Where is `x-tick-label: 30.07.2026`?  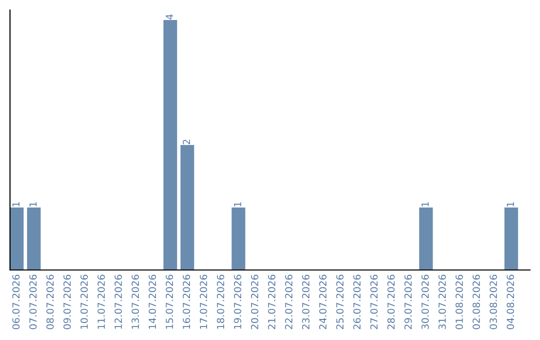
x-tick-label: 30.07.2026 is located at coordinates (425, 302).